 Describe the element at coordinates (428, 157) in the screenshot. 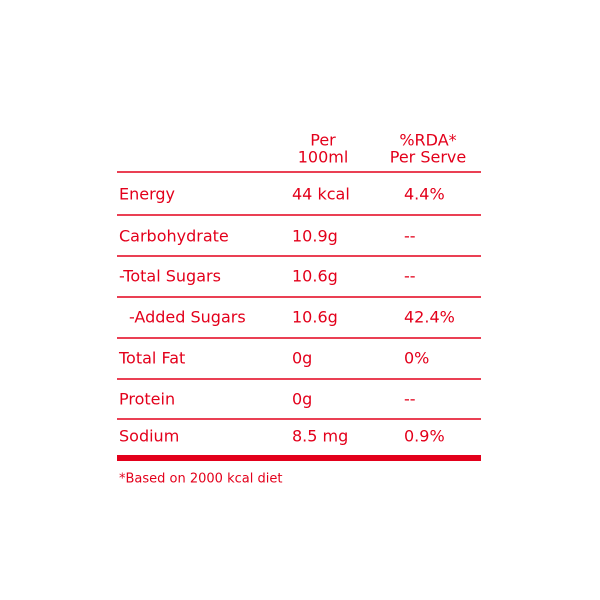

I see `header-cell: Per Serve` at that location.